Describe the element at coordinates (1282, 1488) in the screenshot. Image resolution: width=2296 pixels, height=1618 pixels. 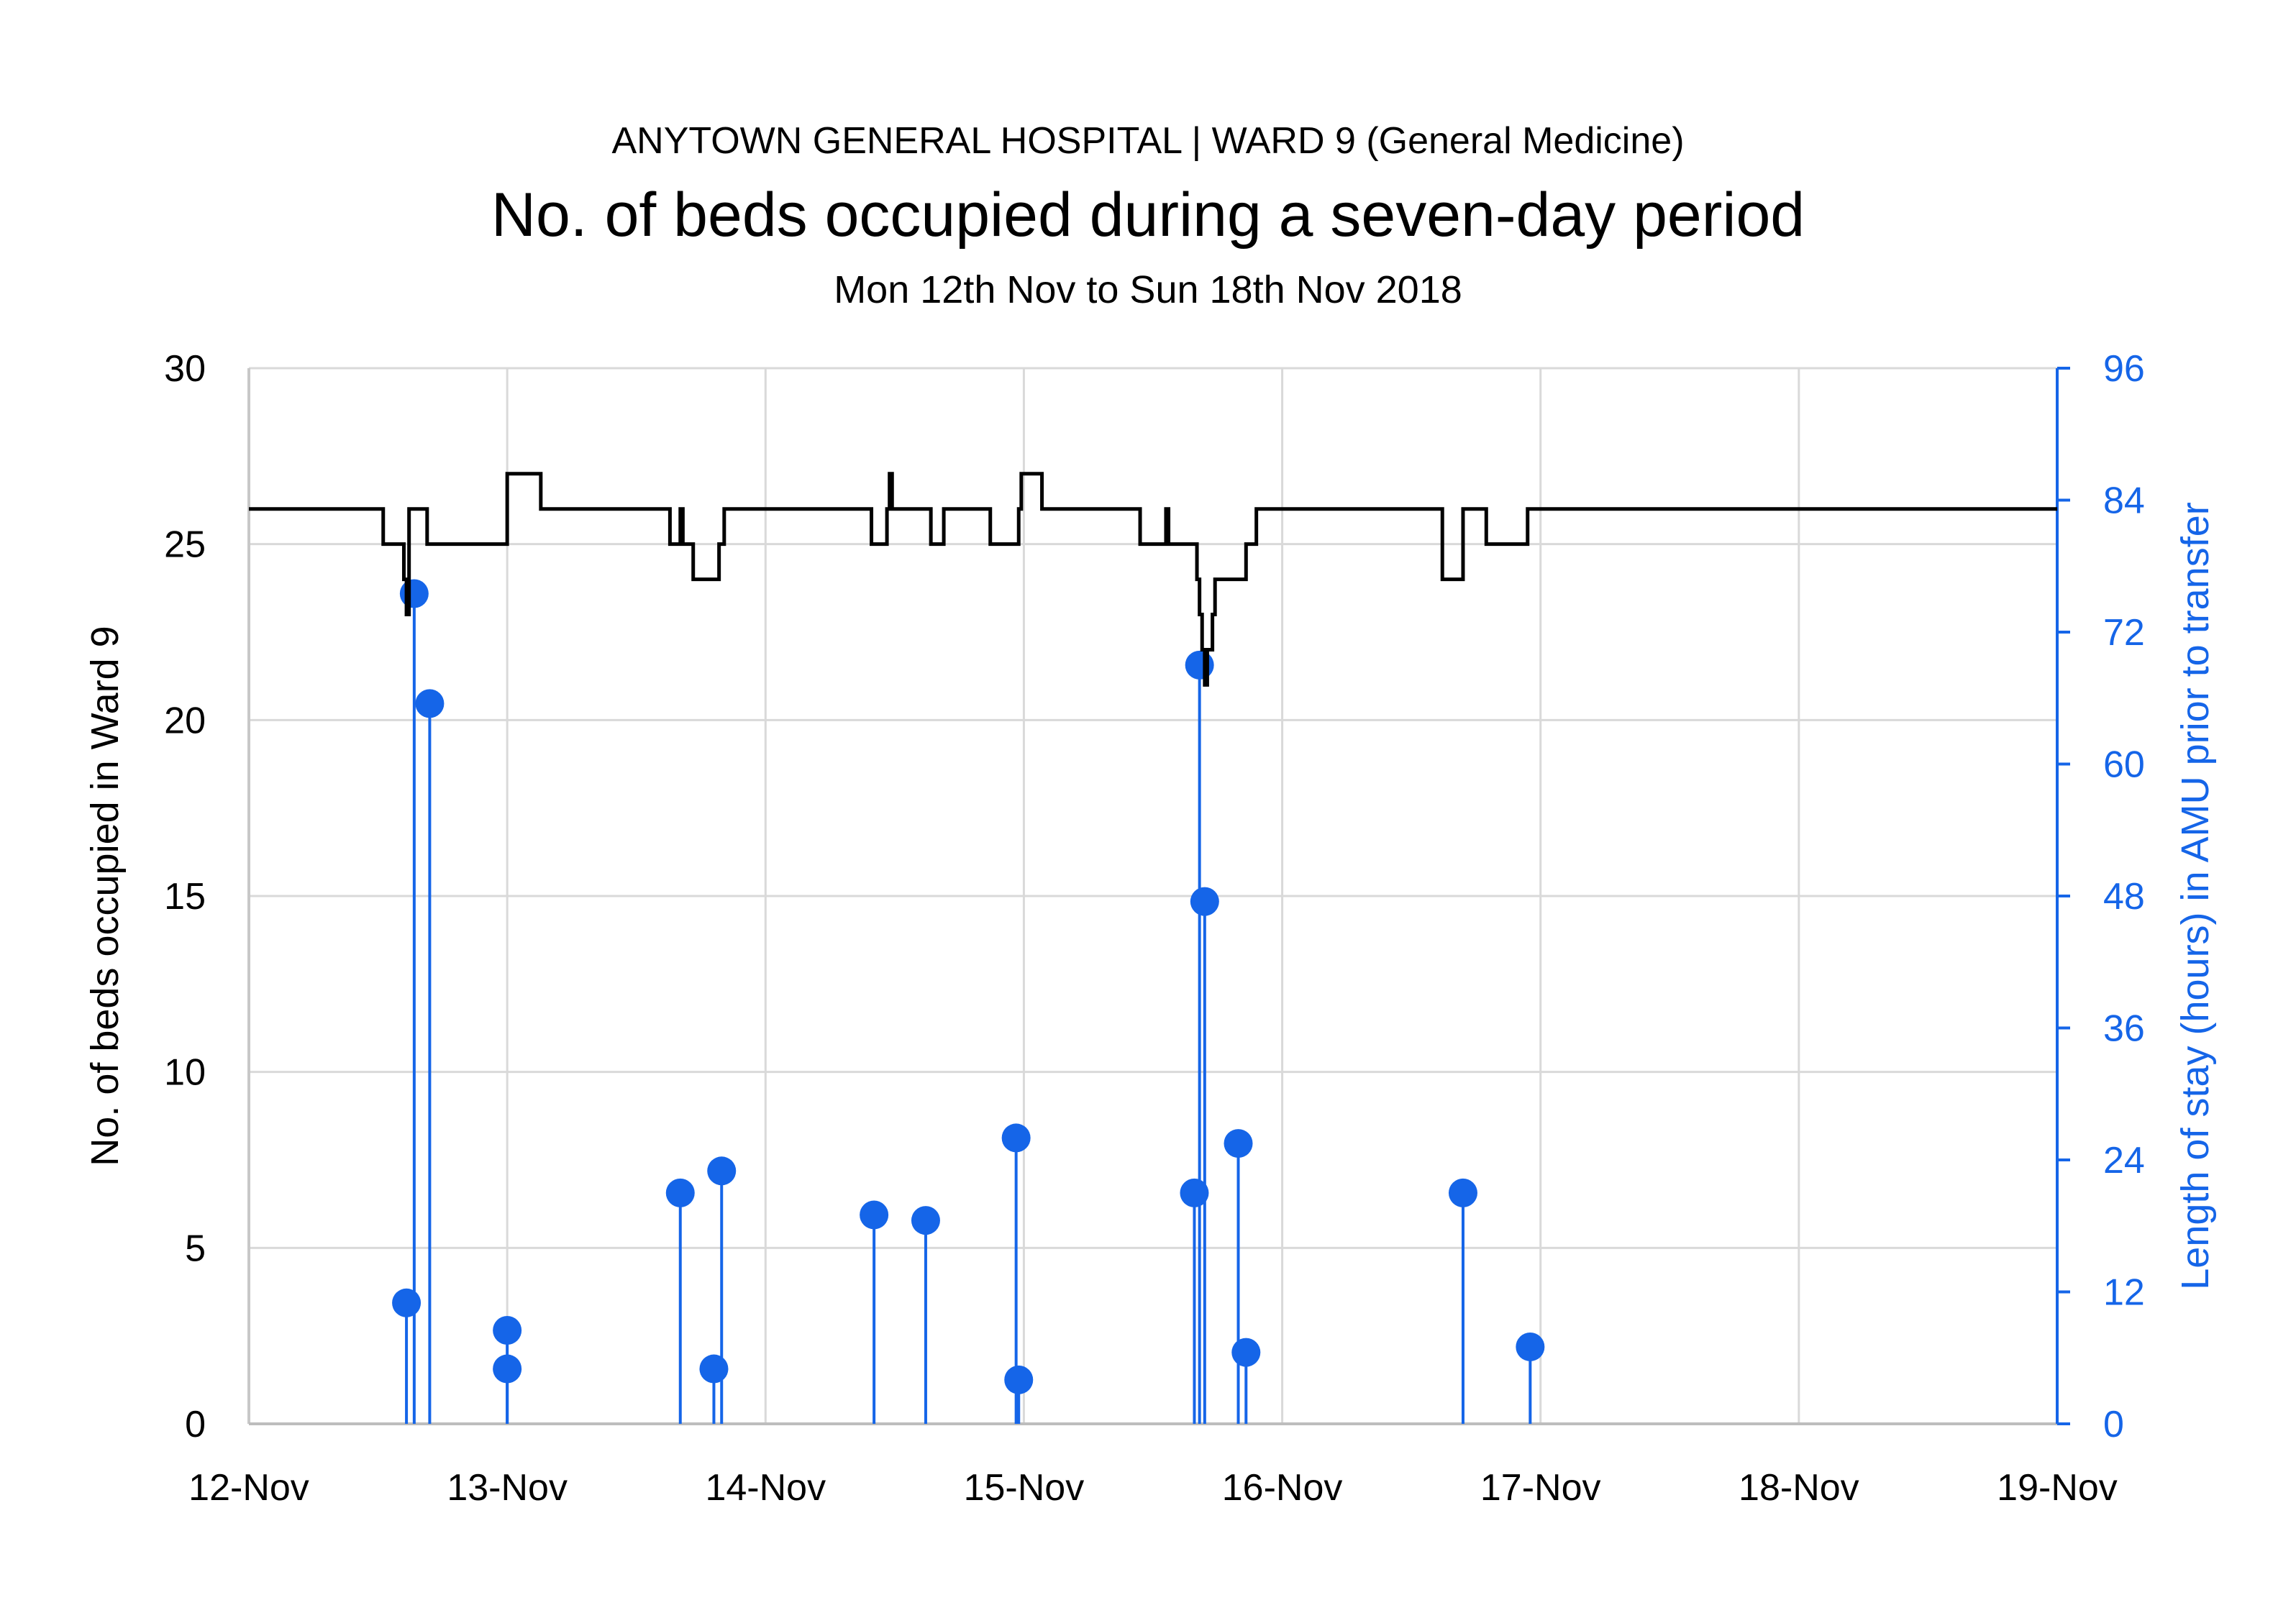
I see `x-tick-label: 16-Nov` at that location.